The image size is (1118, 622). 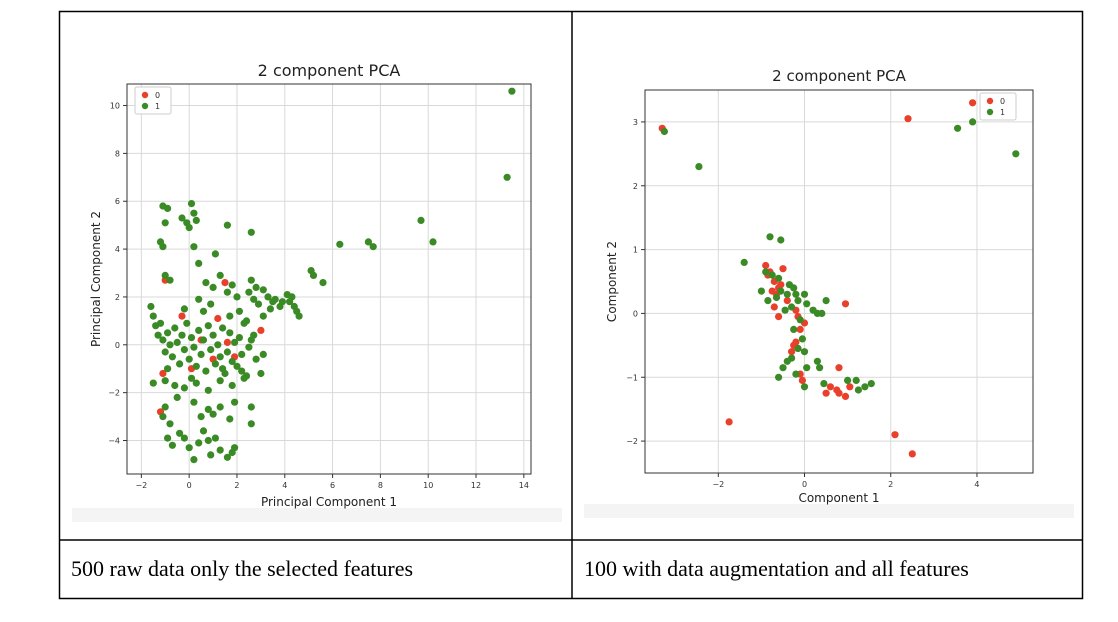 What do you see at coordinates (117, 345) in the screenshot?
I see `y-tick-label: 0` at bounding box center [117, 345].